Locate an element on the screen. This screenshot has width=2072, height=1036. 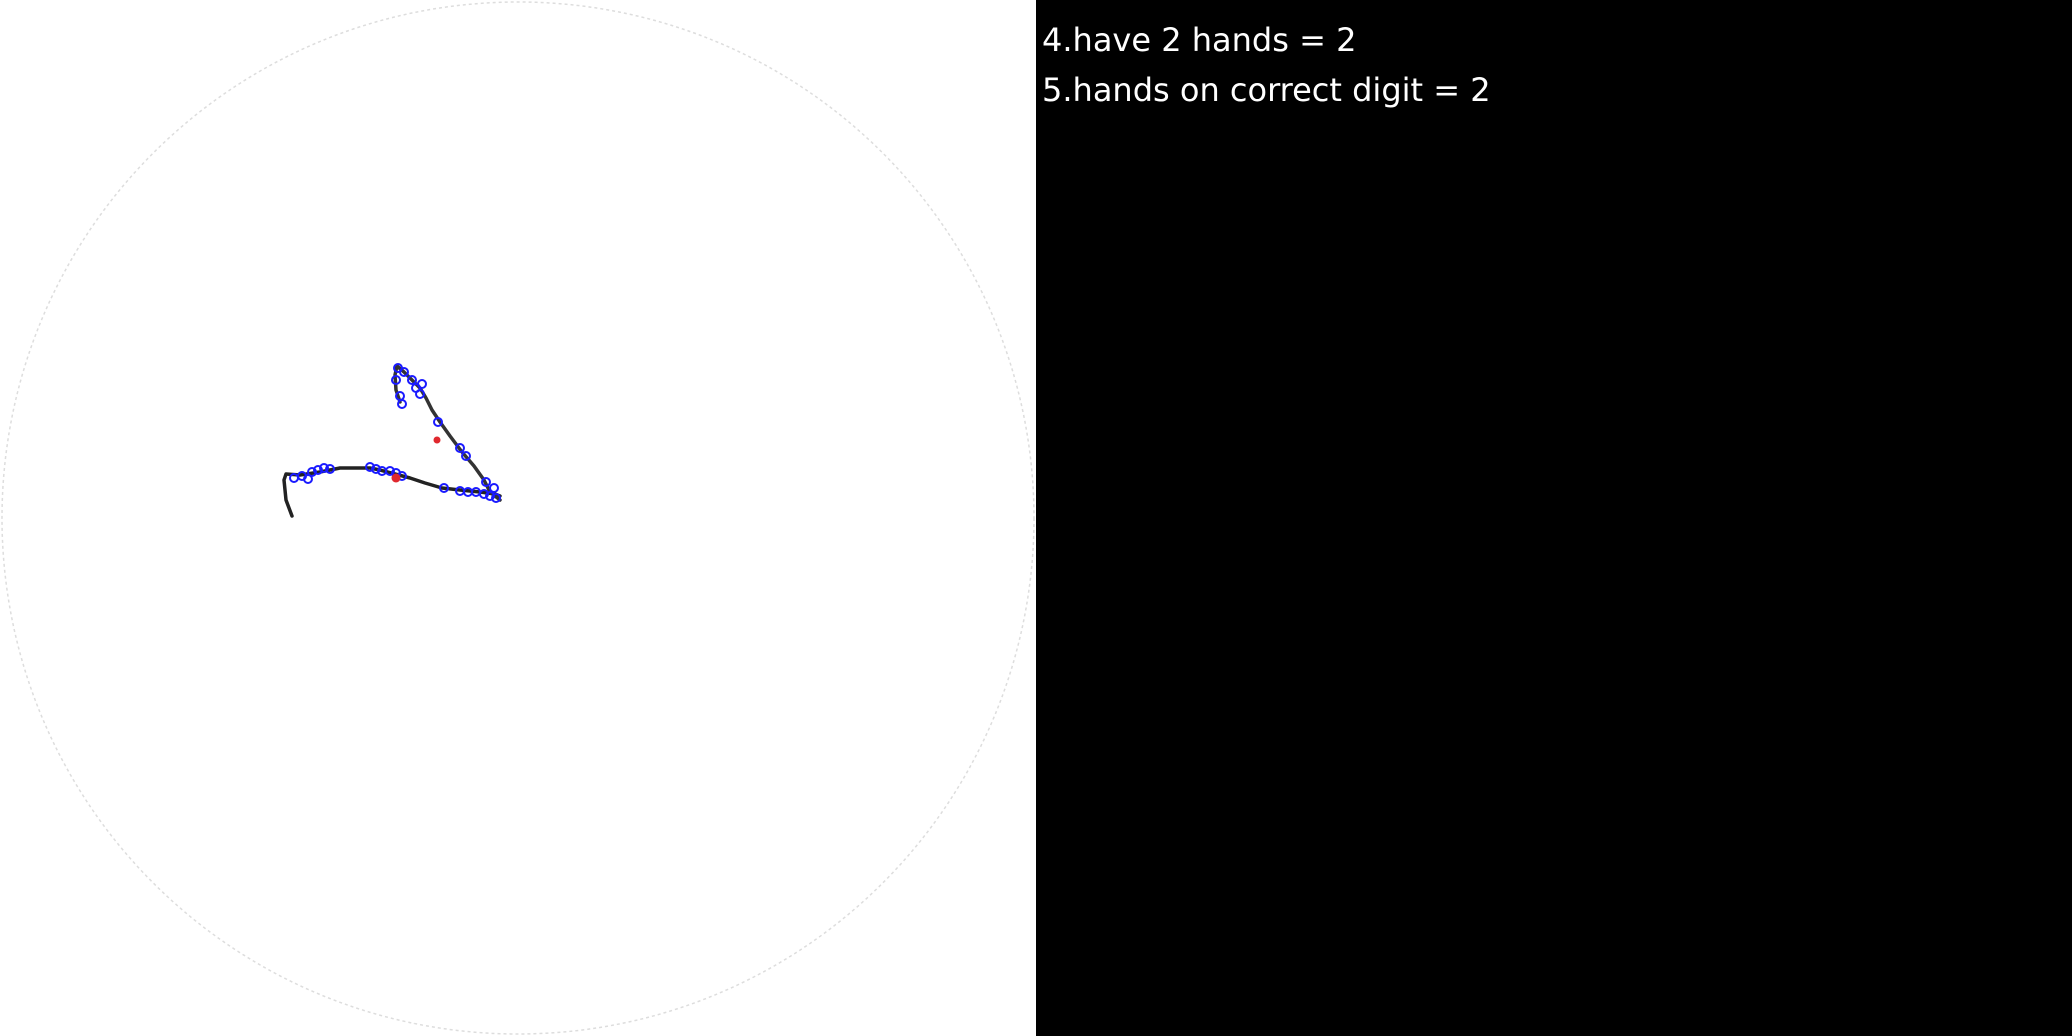
score-line-have-two-hands: 4.have 2 hands = 2 is located at coordinates (1199, 40).